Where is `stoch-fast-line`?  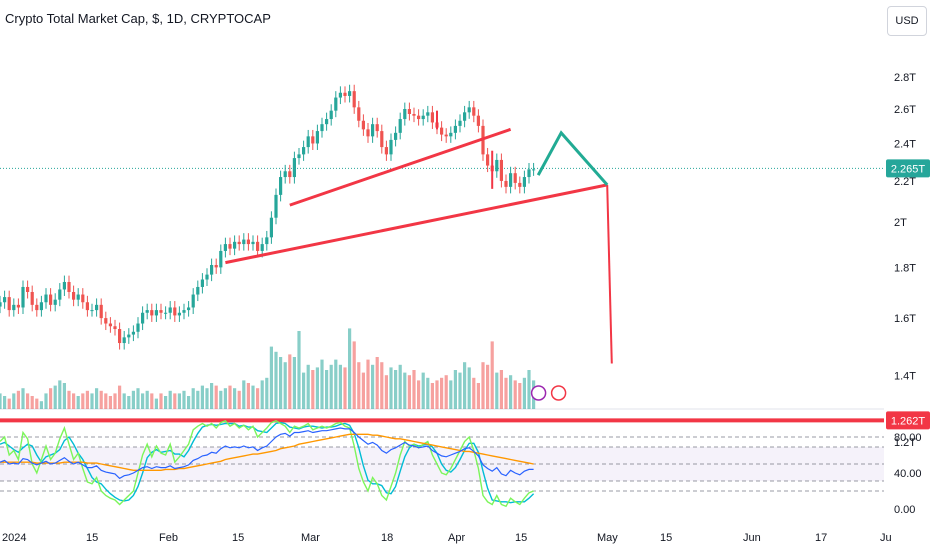
stoch-fast-line is located at coordinates (267, 463).